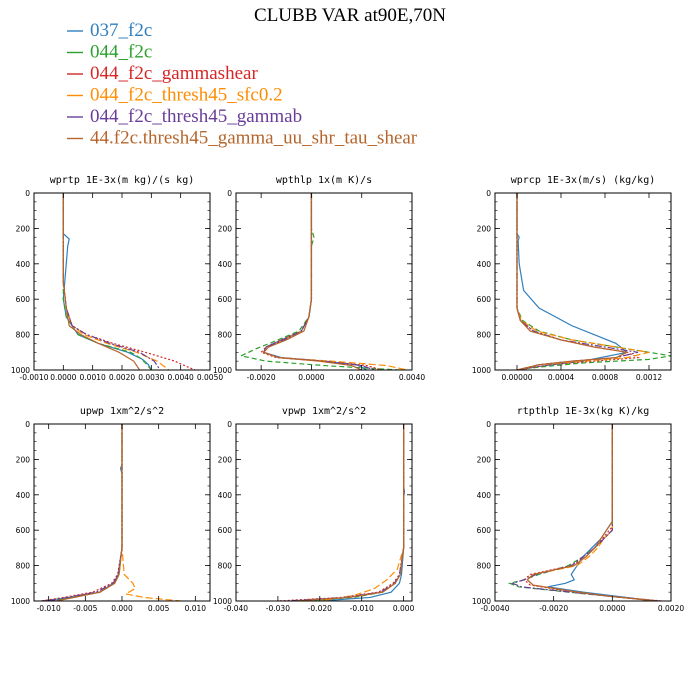 The height and width of the screenshot is (700, 700). What do you see at coordinates (196, 116) in the screenshot?
I see `legend-label: 044_f2c_thresh45_gammab` at bounding box center [196, 116].